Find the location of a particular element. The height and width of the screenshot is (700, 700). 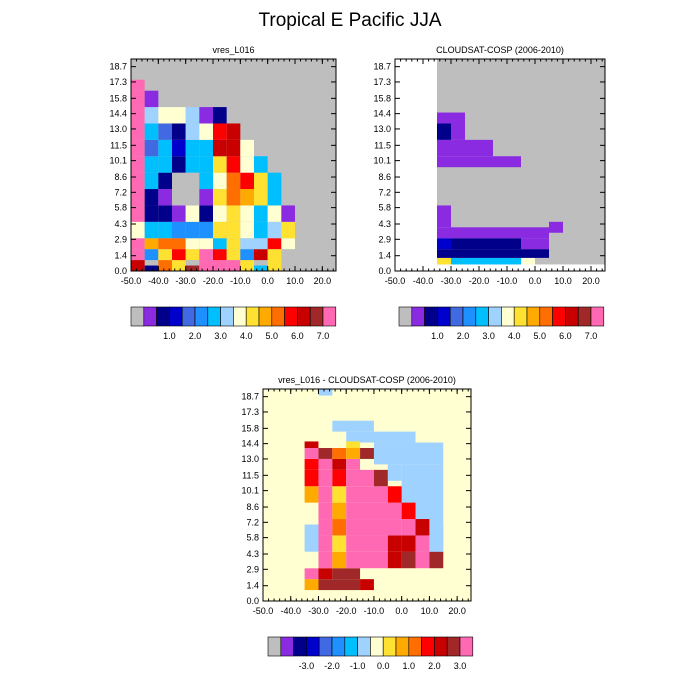

colorbar-label: 6.0 is located at coordinates (565, 336).